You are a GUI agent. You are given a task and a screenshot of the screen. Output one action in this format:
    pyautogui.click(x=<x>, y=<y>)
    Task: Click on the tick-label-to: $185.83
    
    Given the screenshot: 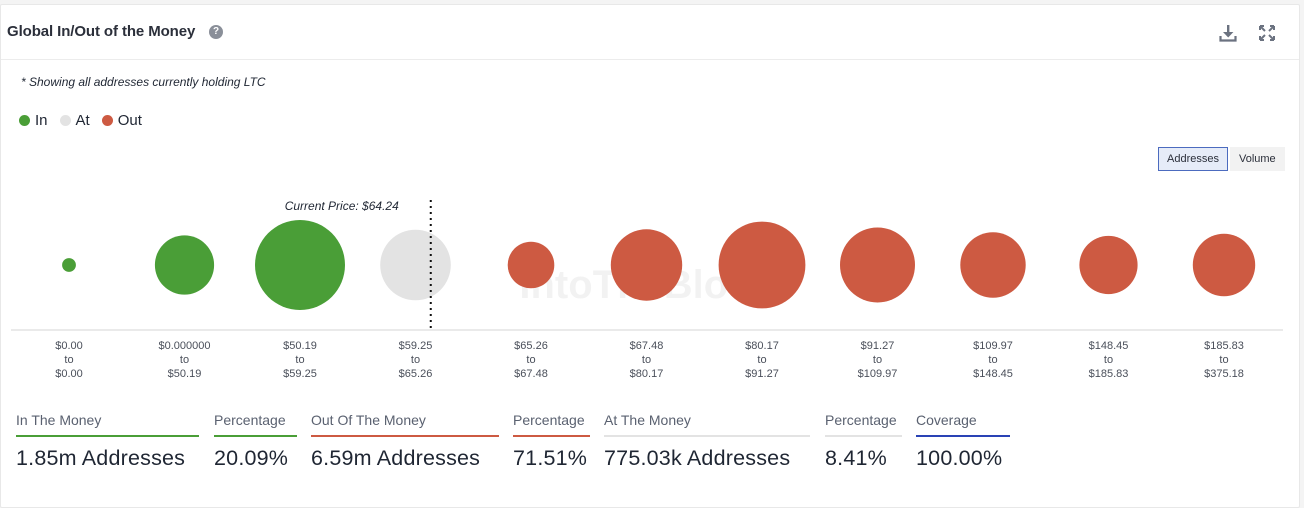 What is the action you would take?
    pyautogui.click(x=1109, y=374)
    